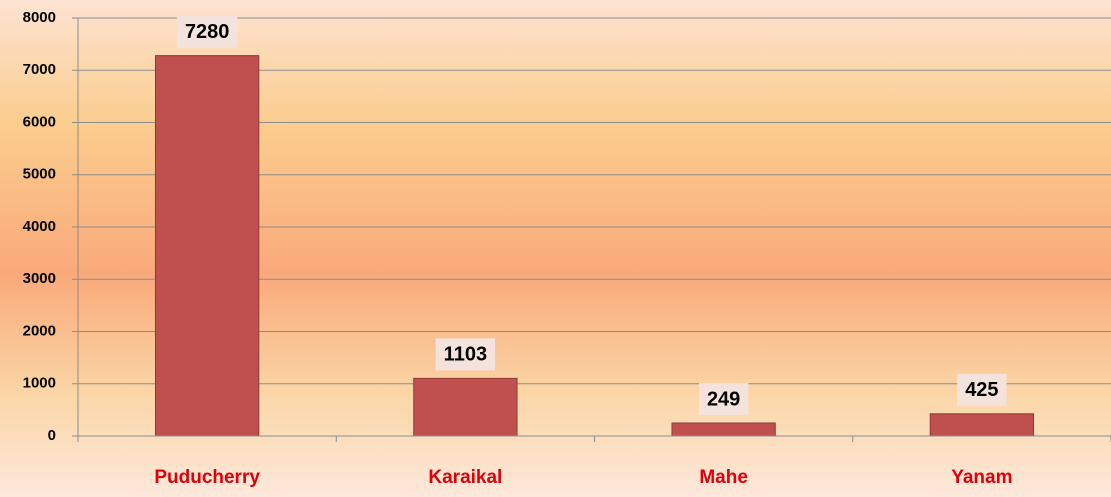  What do you see at coordinates (39, 17) in the screenshot?
I see `y-tick-label: 8000` at bounding box center [39, 17].